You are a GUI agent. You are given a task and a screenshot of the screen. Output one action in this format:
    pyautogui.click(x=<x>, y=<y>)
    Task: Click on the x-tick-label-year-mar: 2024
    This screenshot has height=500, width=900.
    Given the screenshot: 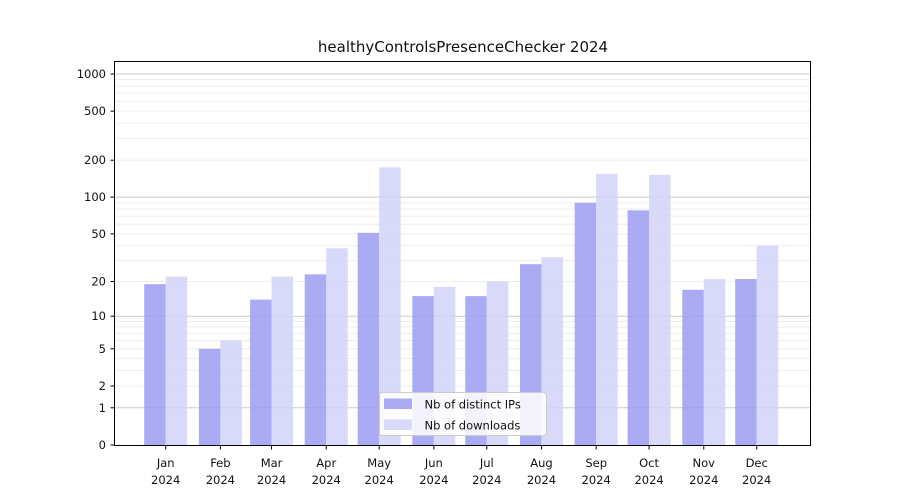 What is the action you would take?
    pyautogui.click(x=271, y=480)
    